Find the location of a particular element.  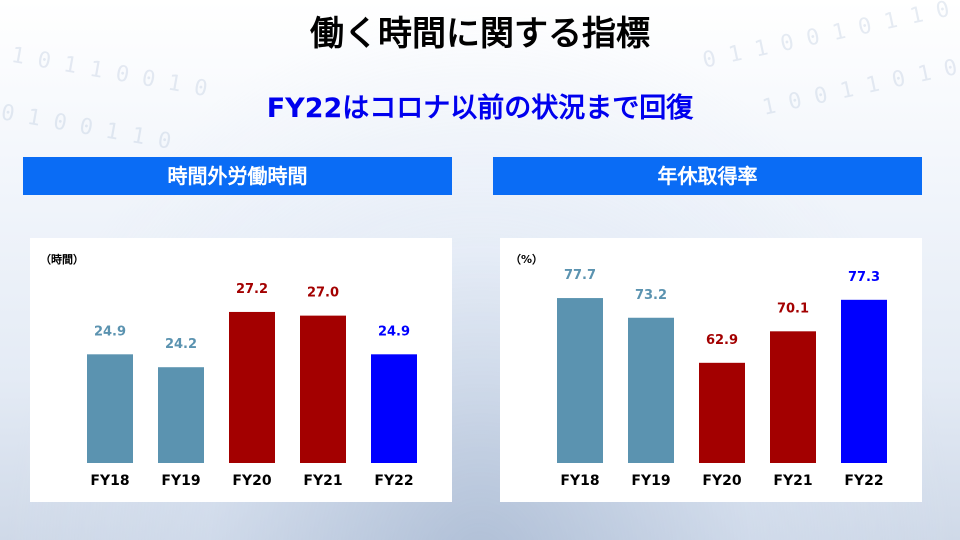

page-title: 働く時間に関する指標 is located at coordinates (480, 34).